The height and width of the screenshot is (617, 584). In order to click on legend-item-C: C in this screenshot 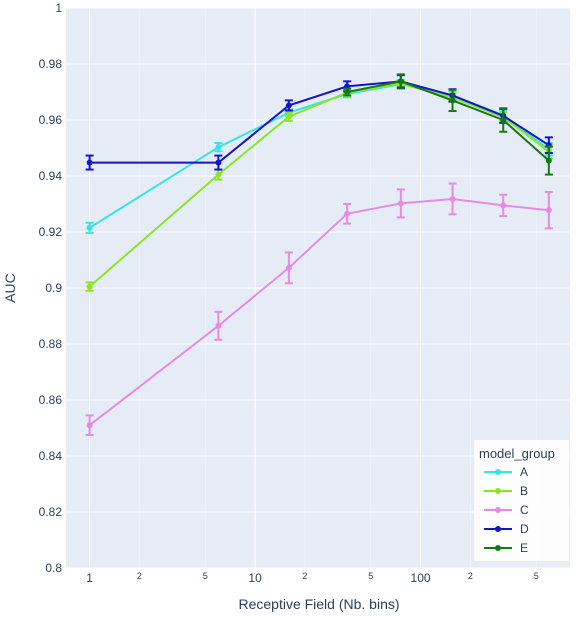, I will do `click(506, 510)`.